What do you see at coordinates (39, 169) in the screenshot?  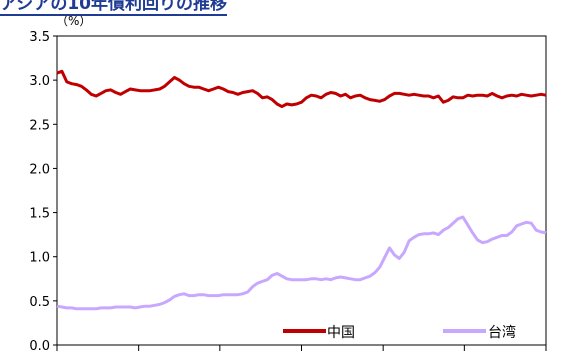 I see `y-tick-label: 2.0` at bounding box center [39, 169].